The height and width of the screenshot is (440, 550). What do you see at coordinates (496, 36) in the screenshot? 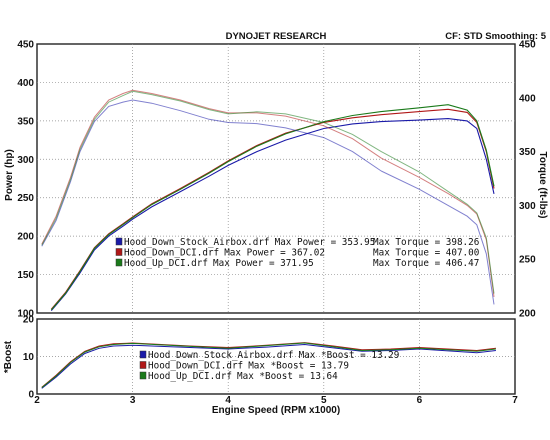
I see `header-settings: CF: STD Smoothing: 5` at bounding box center [496, 36].